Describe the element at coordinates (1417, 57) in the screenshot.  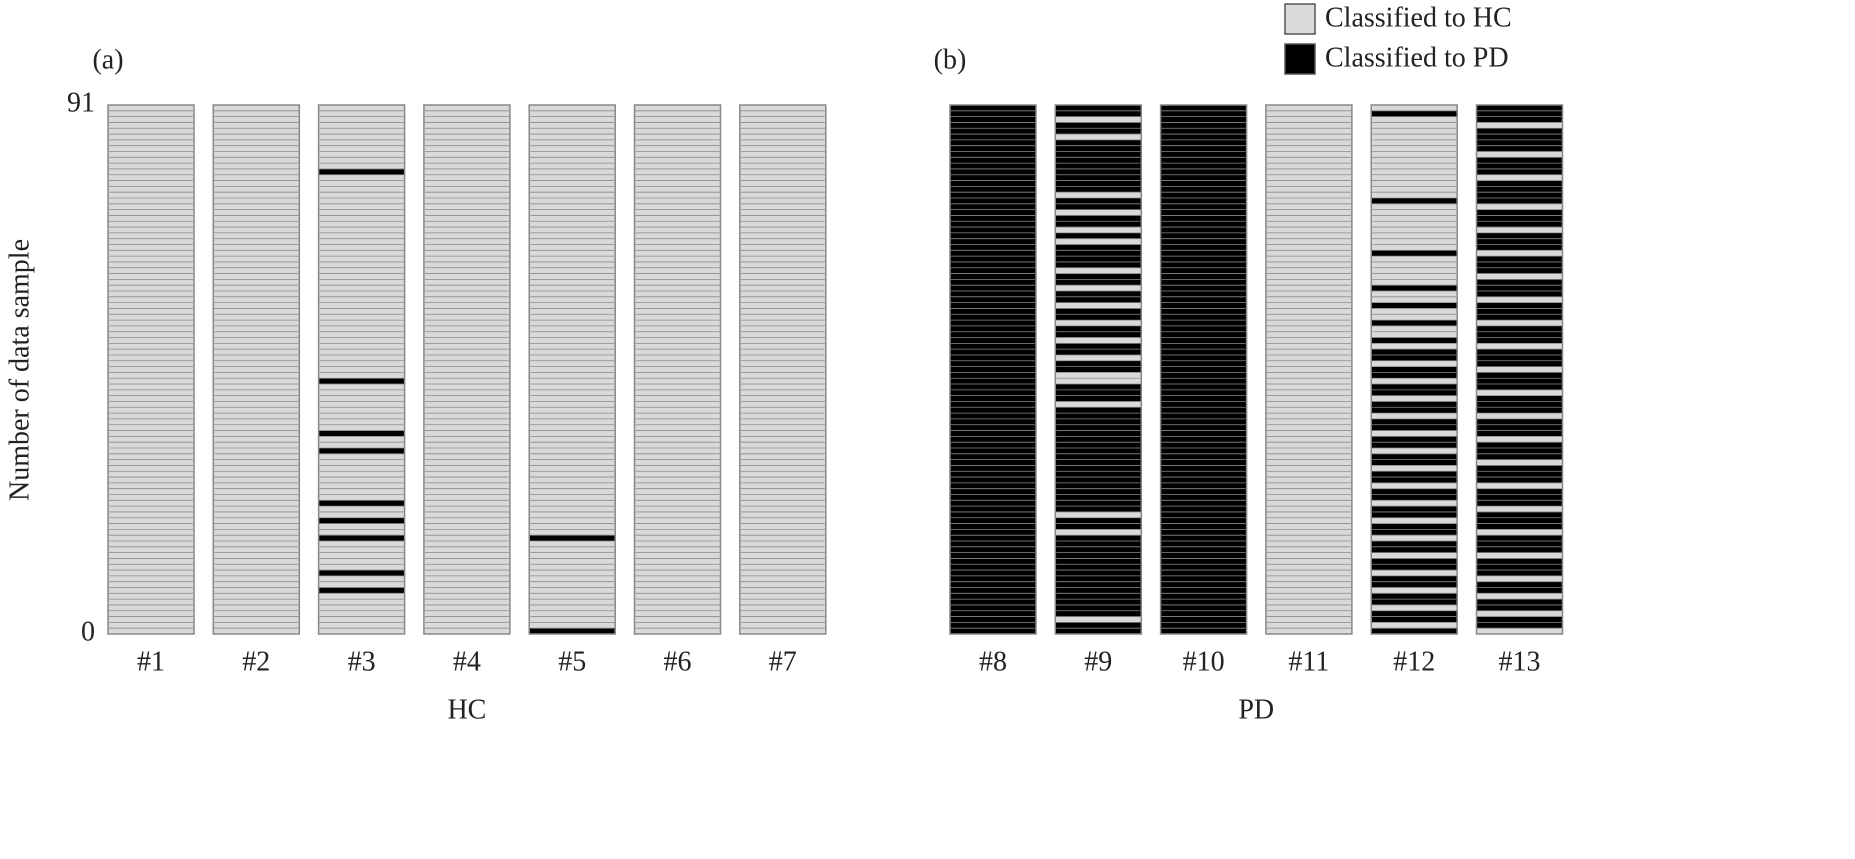
I see `legend-label: Classified to PD` at that location.